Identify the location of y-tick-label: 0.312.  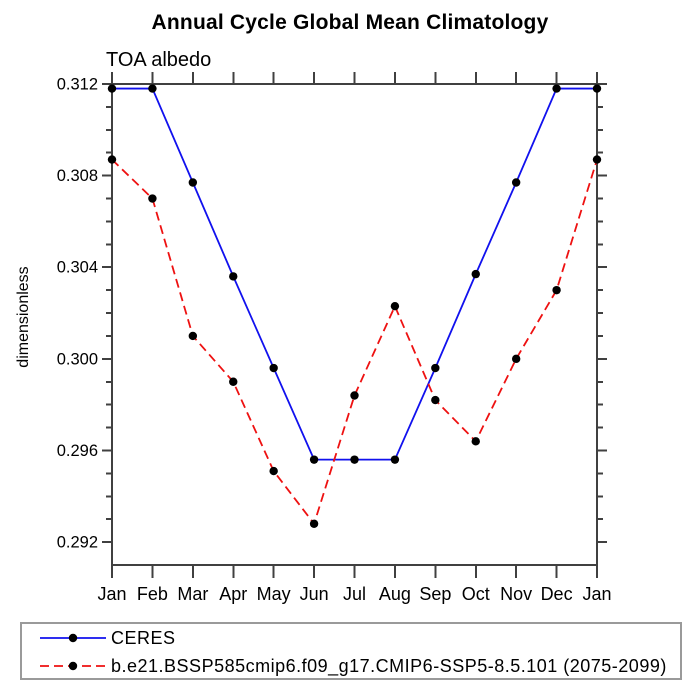
(77, 85).